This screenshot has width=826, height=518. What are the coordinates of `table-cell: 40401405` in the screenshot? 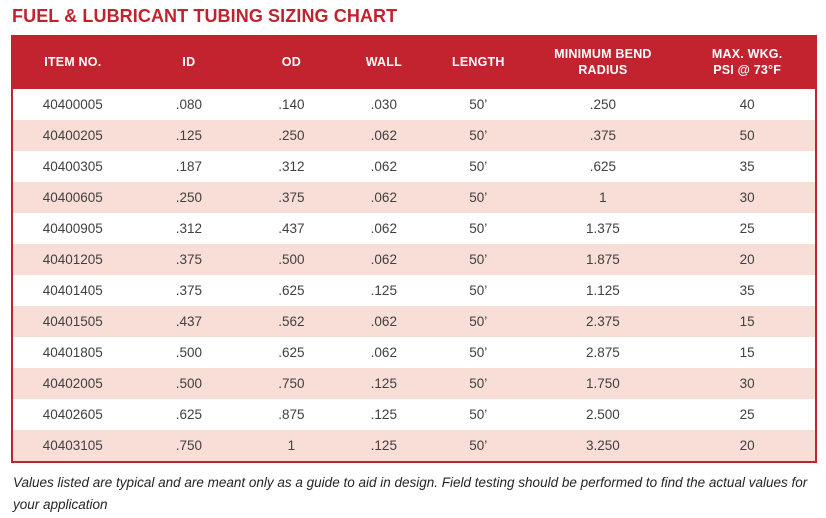 It's located at (72, 290).